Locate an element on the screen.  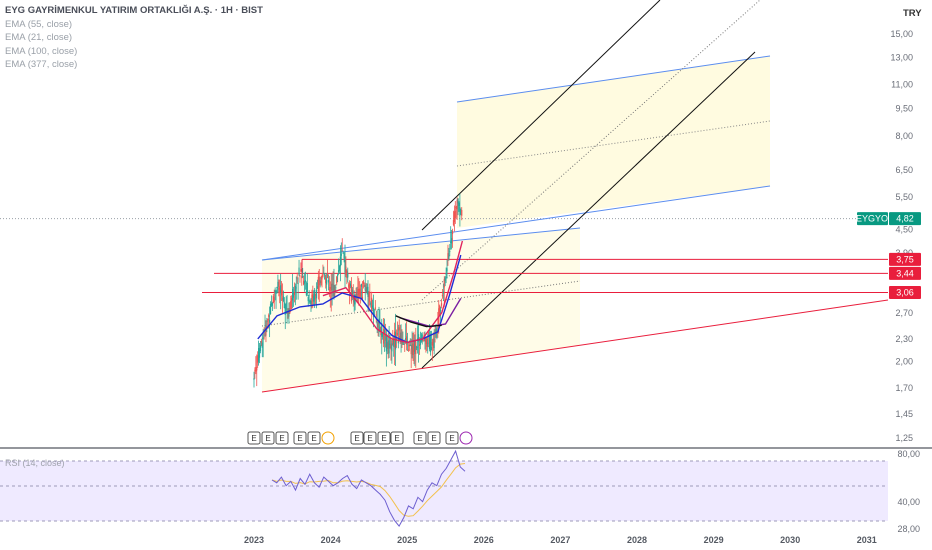
legend-ema377: EMA (377, close) is located at coordinates (41, 64).